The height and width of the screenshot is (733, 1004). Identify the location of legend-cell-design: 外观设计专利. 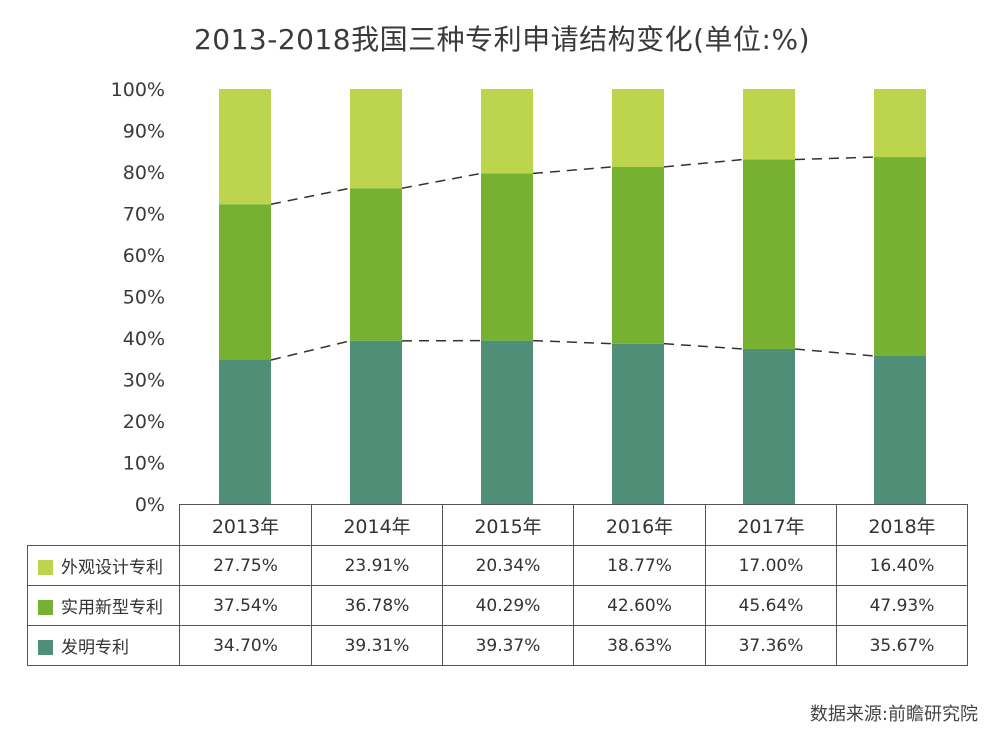
(103, 565).